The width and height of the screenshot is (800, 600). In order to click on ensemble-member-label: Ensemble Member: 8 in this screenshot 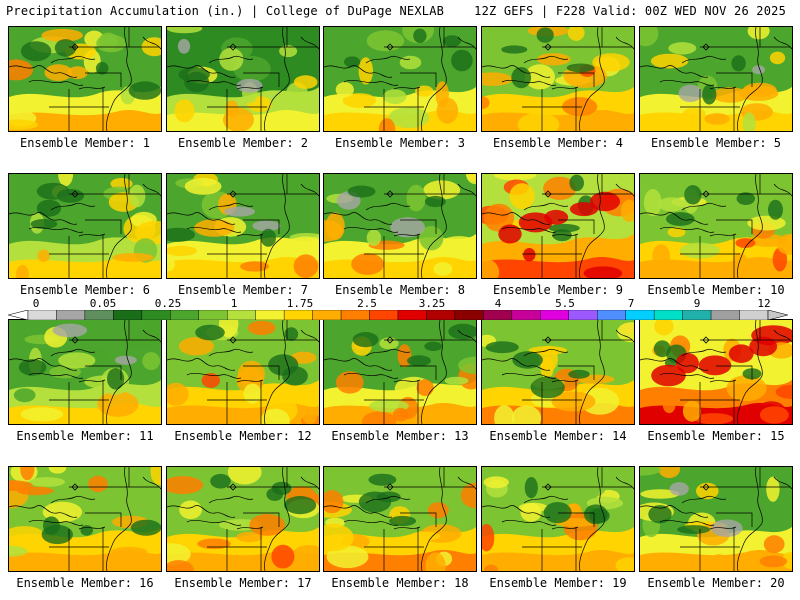, I will do `click(400, 290)`.